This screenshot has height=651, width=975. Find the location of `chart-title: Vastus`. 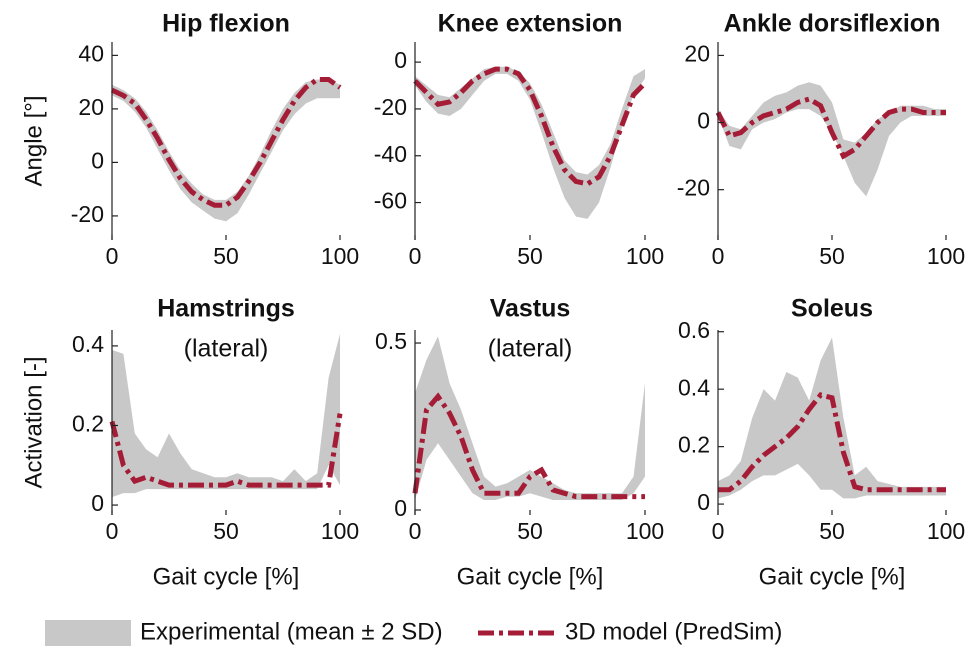

chart-title: Vastus is located at coordinates (530, 309).